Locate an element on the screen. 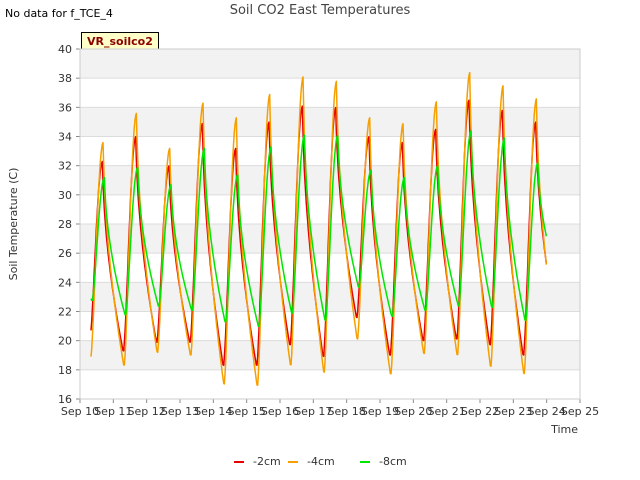  x-tick-label: Sep 23 is located at coordinates (513, 411).